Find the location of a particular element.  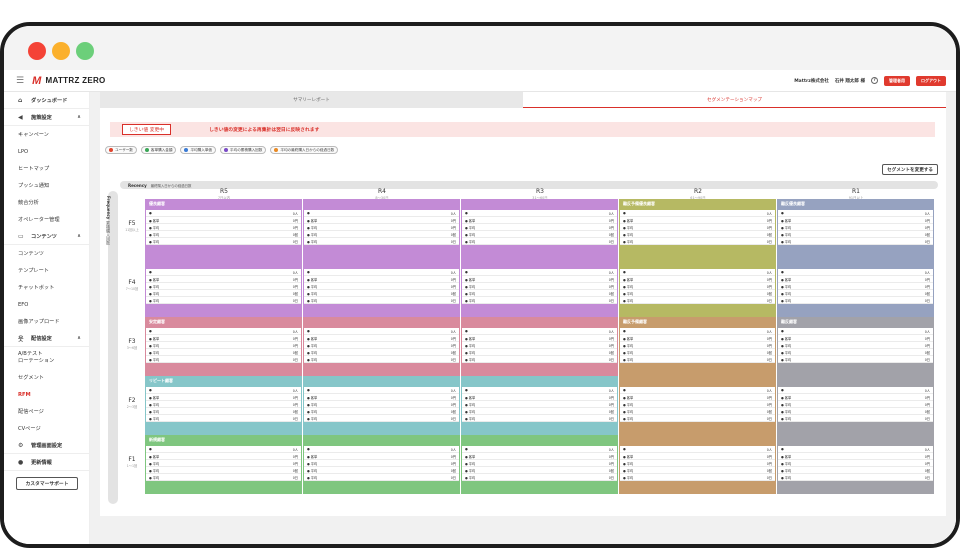

rfm-cell: 離反優良顧客 ● 0人 ● 客単 0円 ● 平均 0円 ● 平均 0回 ● 平均 0日 is located at coordinates (855, 228).